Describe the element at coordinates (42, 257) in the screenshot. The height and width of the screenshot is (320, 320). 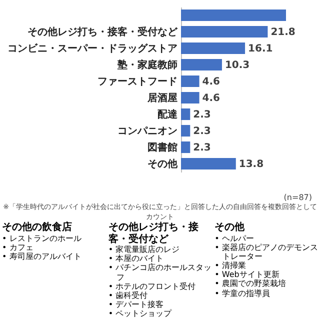
I see `text: • 寿司屋のアルバイト` at that location.